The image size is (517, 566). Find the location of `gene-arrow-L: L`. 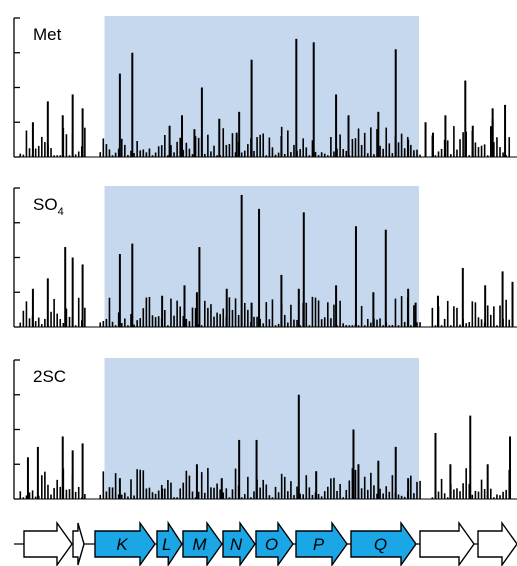

gene-arrow-L: L is located at coordinates (169, 543).